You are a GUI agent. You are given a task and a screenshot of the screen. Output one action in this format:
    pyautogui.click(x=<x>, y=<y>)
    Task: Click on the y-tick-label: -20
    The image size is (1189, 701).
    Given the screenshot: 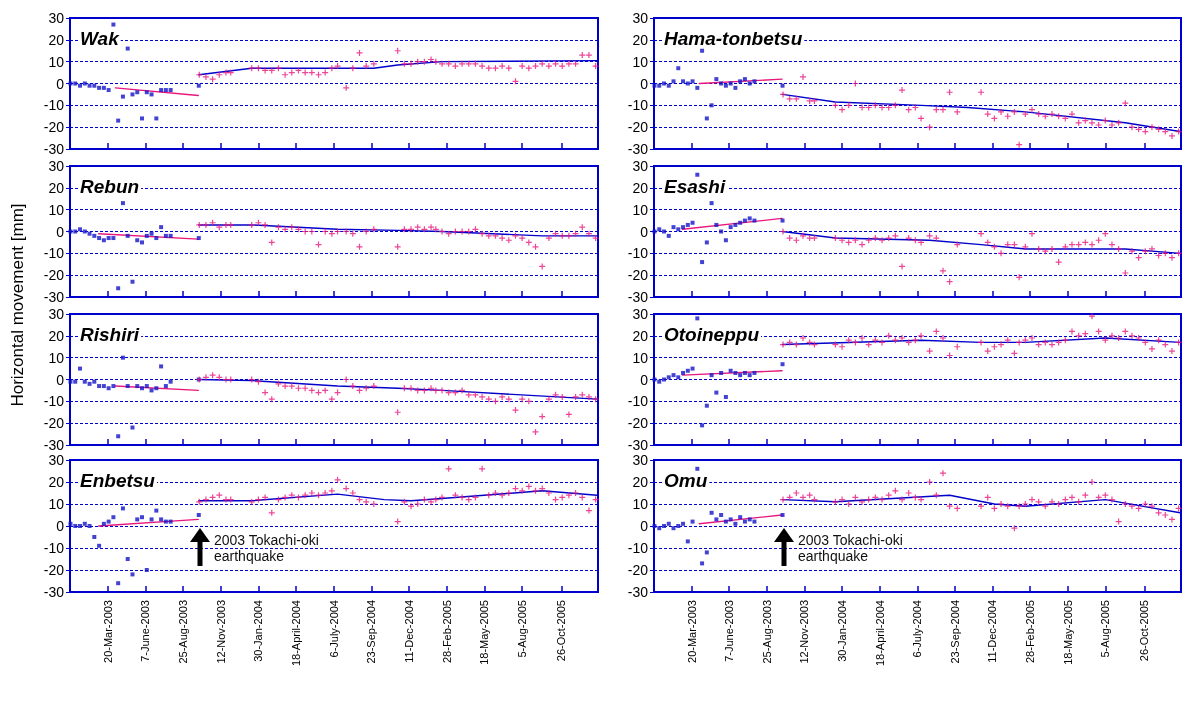 What is the action you would take?
    pyautogui.click(x=638, y=275)
    